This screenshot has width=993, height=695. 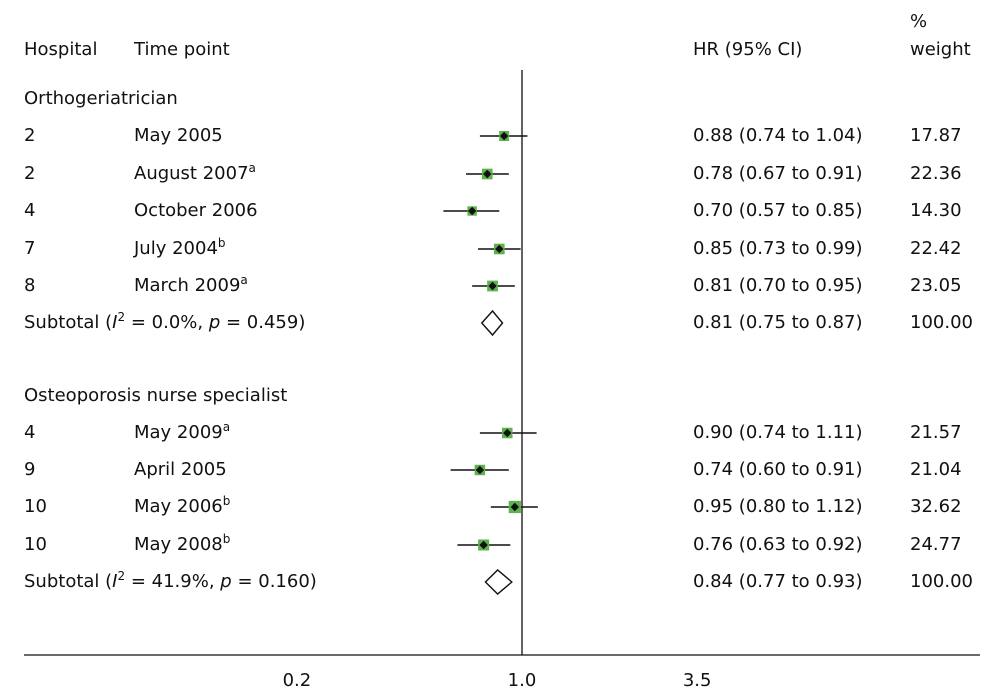 I want to click on row-time-point-text: July 2004, so click(x=176, y=248).